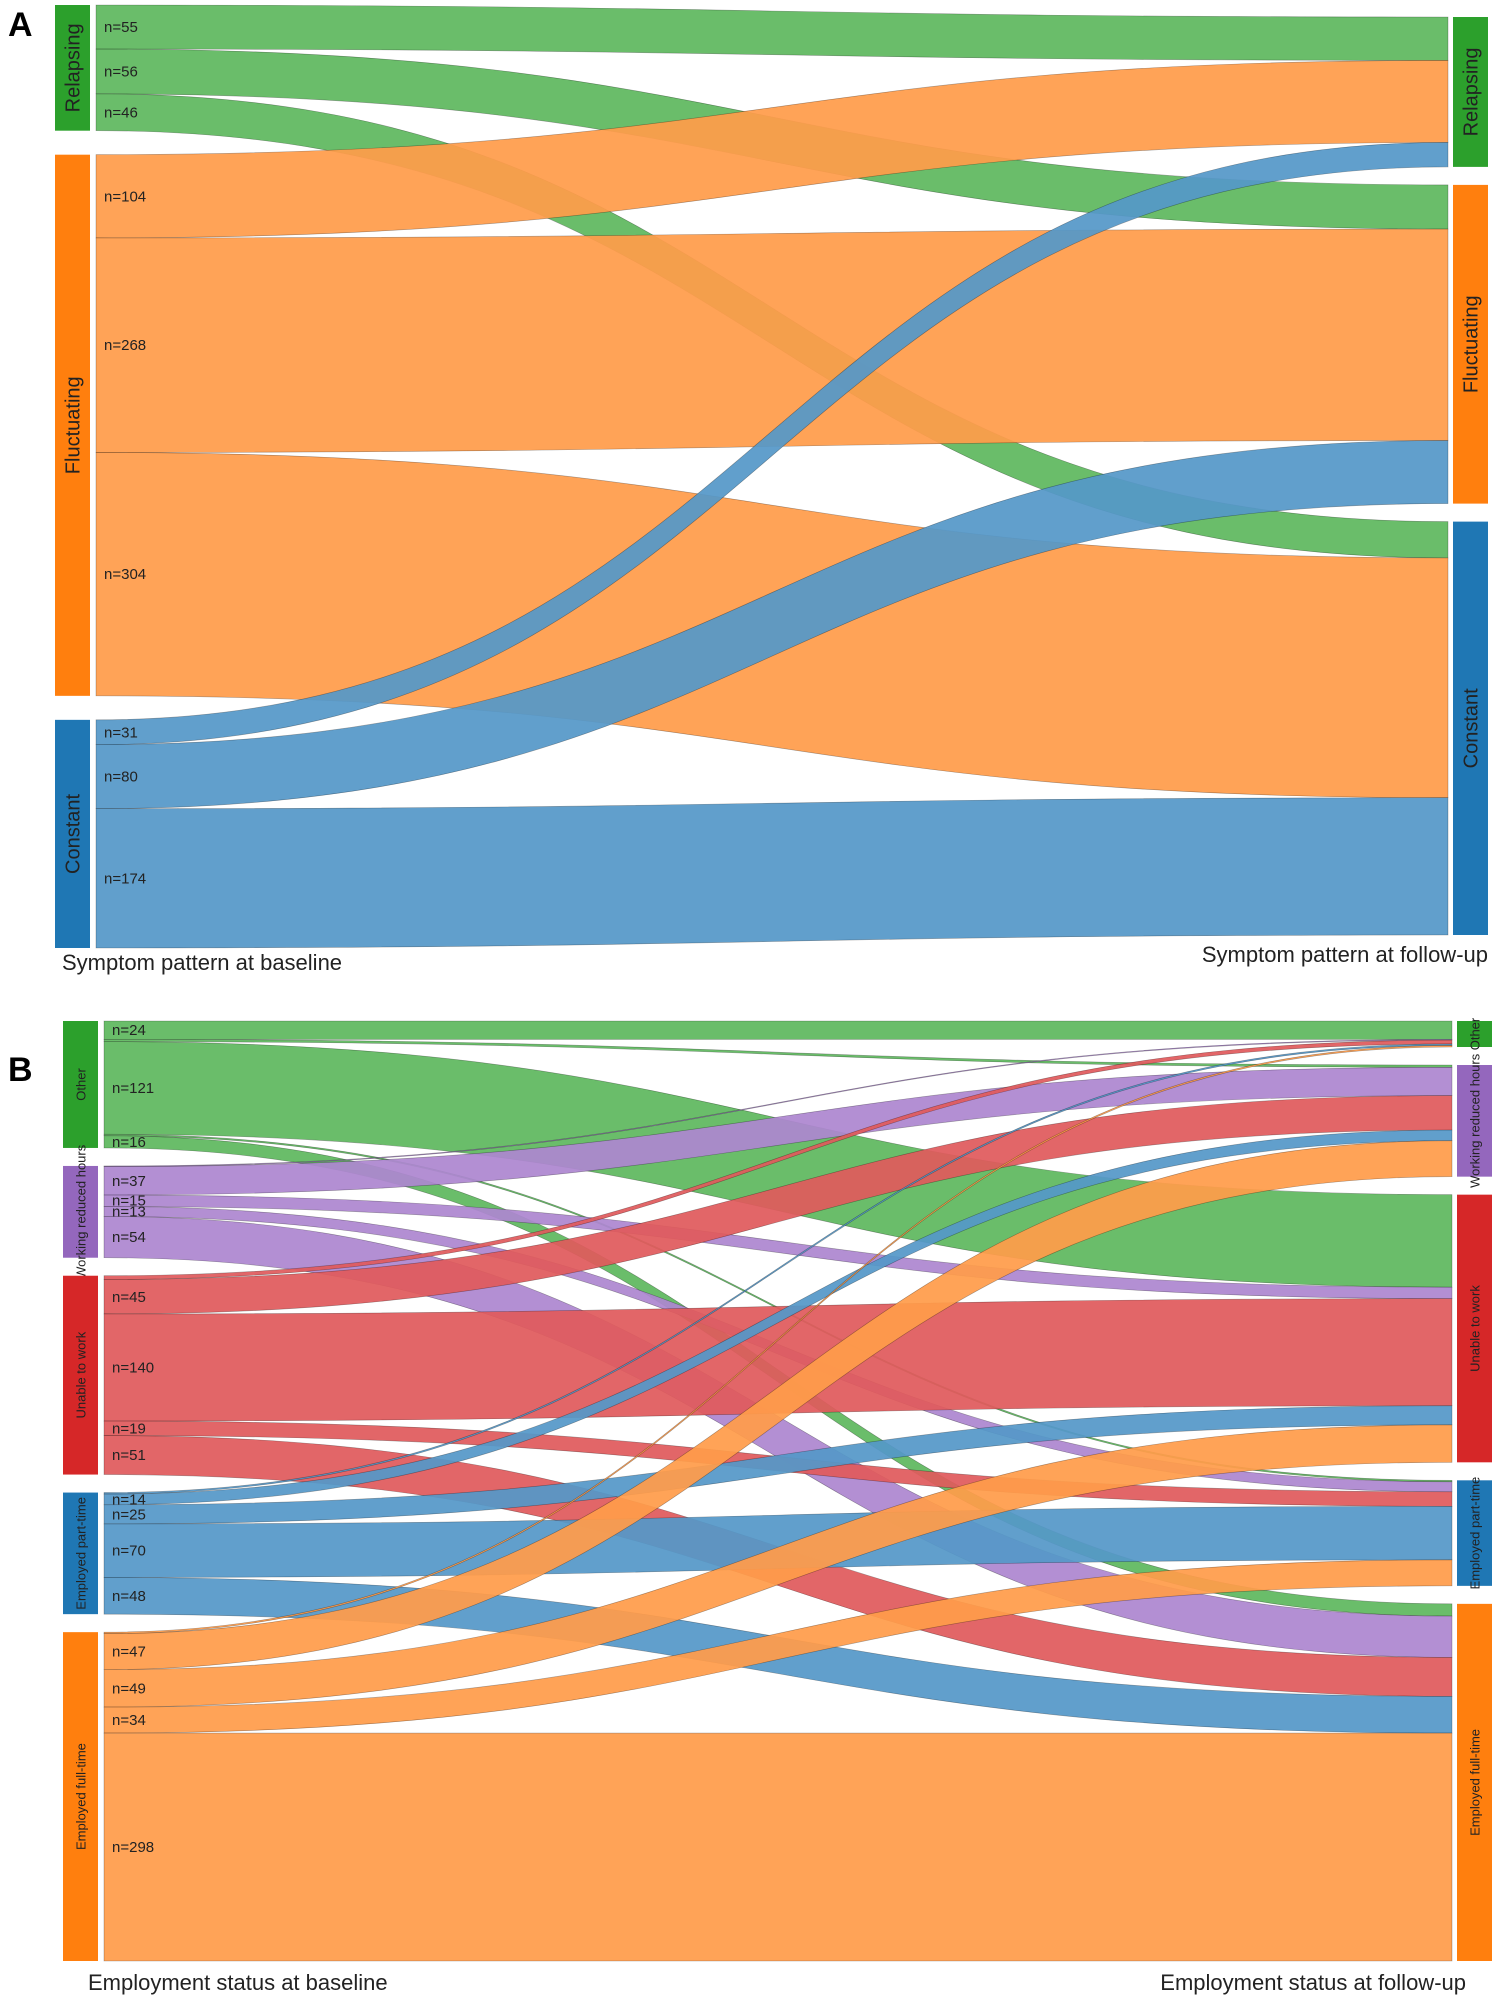 The height and width of the screenshot is (2000, 1502). I want to click on node-label-left-employed-part-time: Employed part-time, so click(81, 1553).